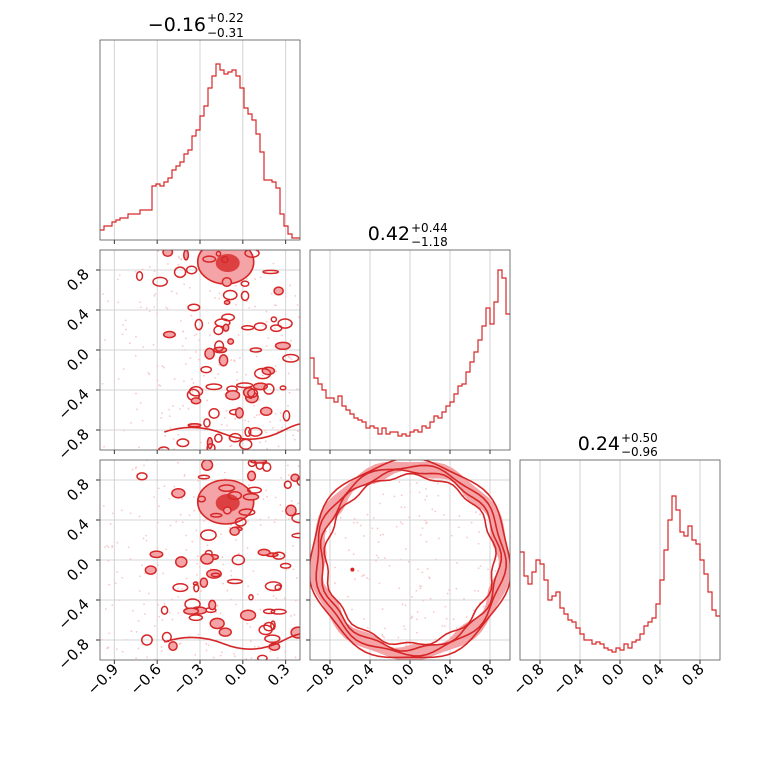 The height and width of the screenshot is (764, 760). What do you see at coordinates (200, 560) in the screenshot?
I see `panel-2-0-frame` at bounding box center [200, 560].